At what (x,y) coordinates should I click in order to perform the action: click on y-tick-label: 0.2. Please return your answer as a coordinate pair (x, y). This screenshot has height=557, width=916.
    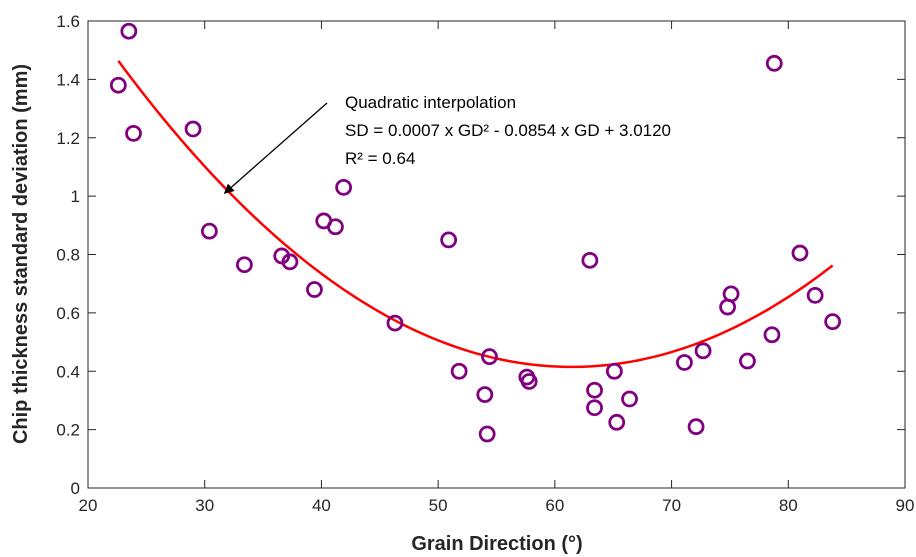
    Looking at the image, I should click on (68, 430).